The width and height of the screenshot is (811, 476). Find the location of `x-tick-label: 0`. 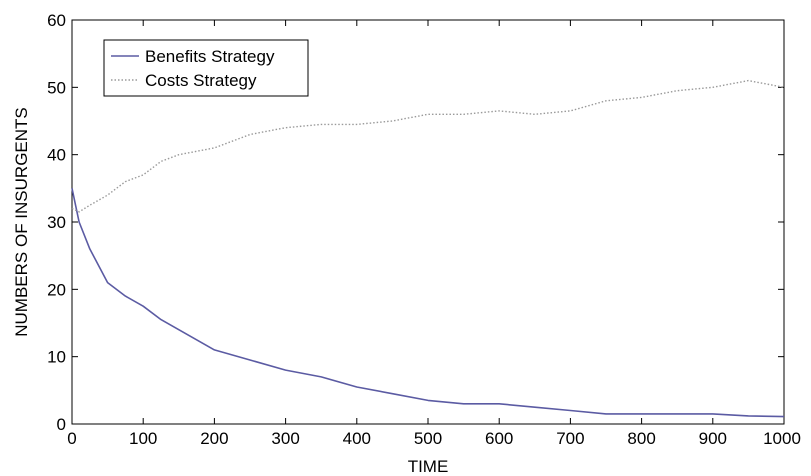

x-tick-label: 0 is located at coordinates (71, 438).